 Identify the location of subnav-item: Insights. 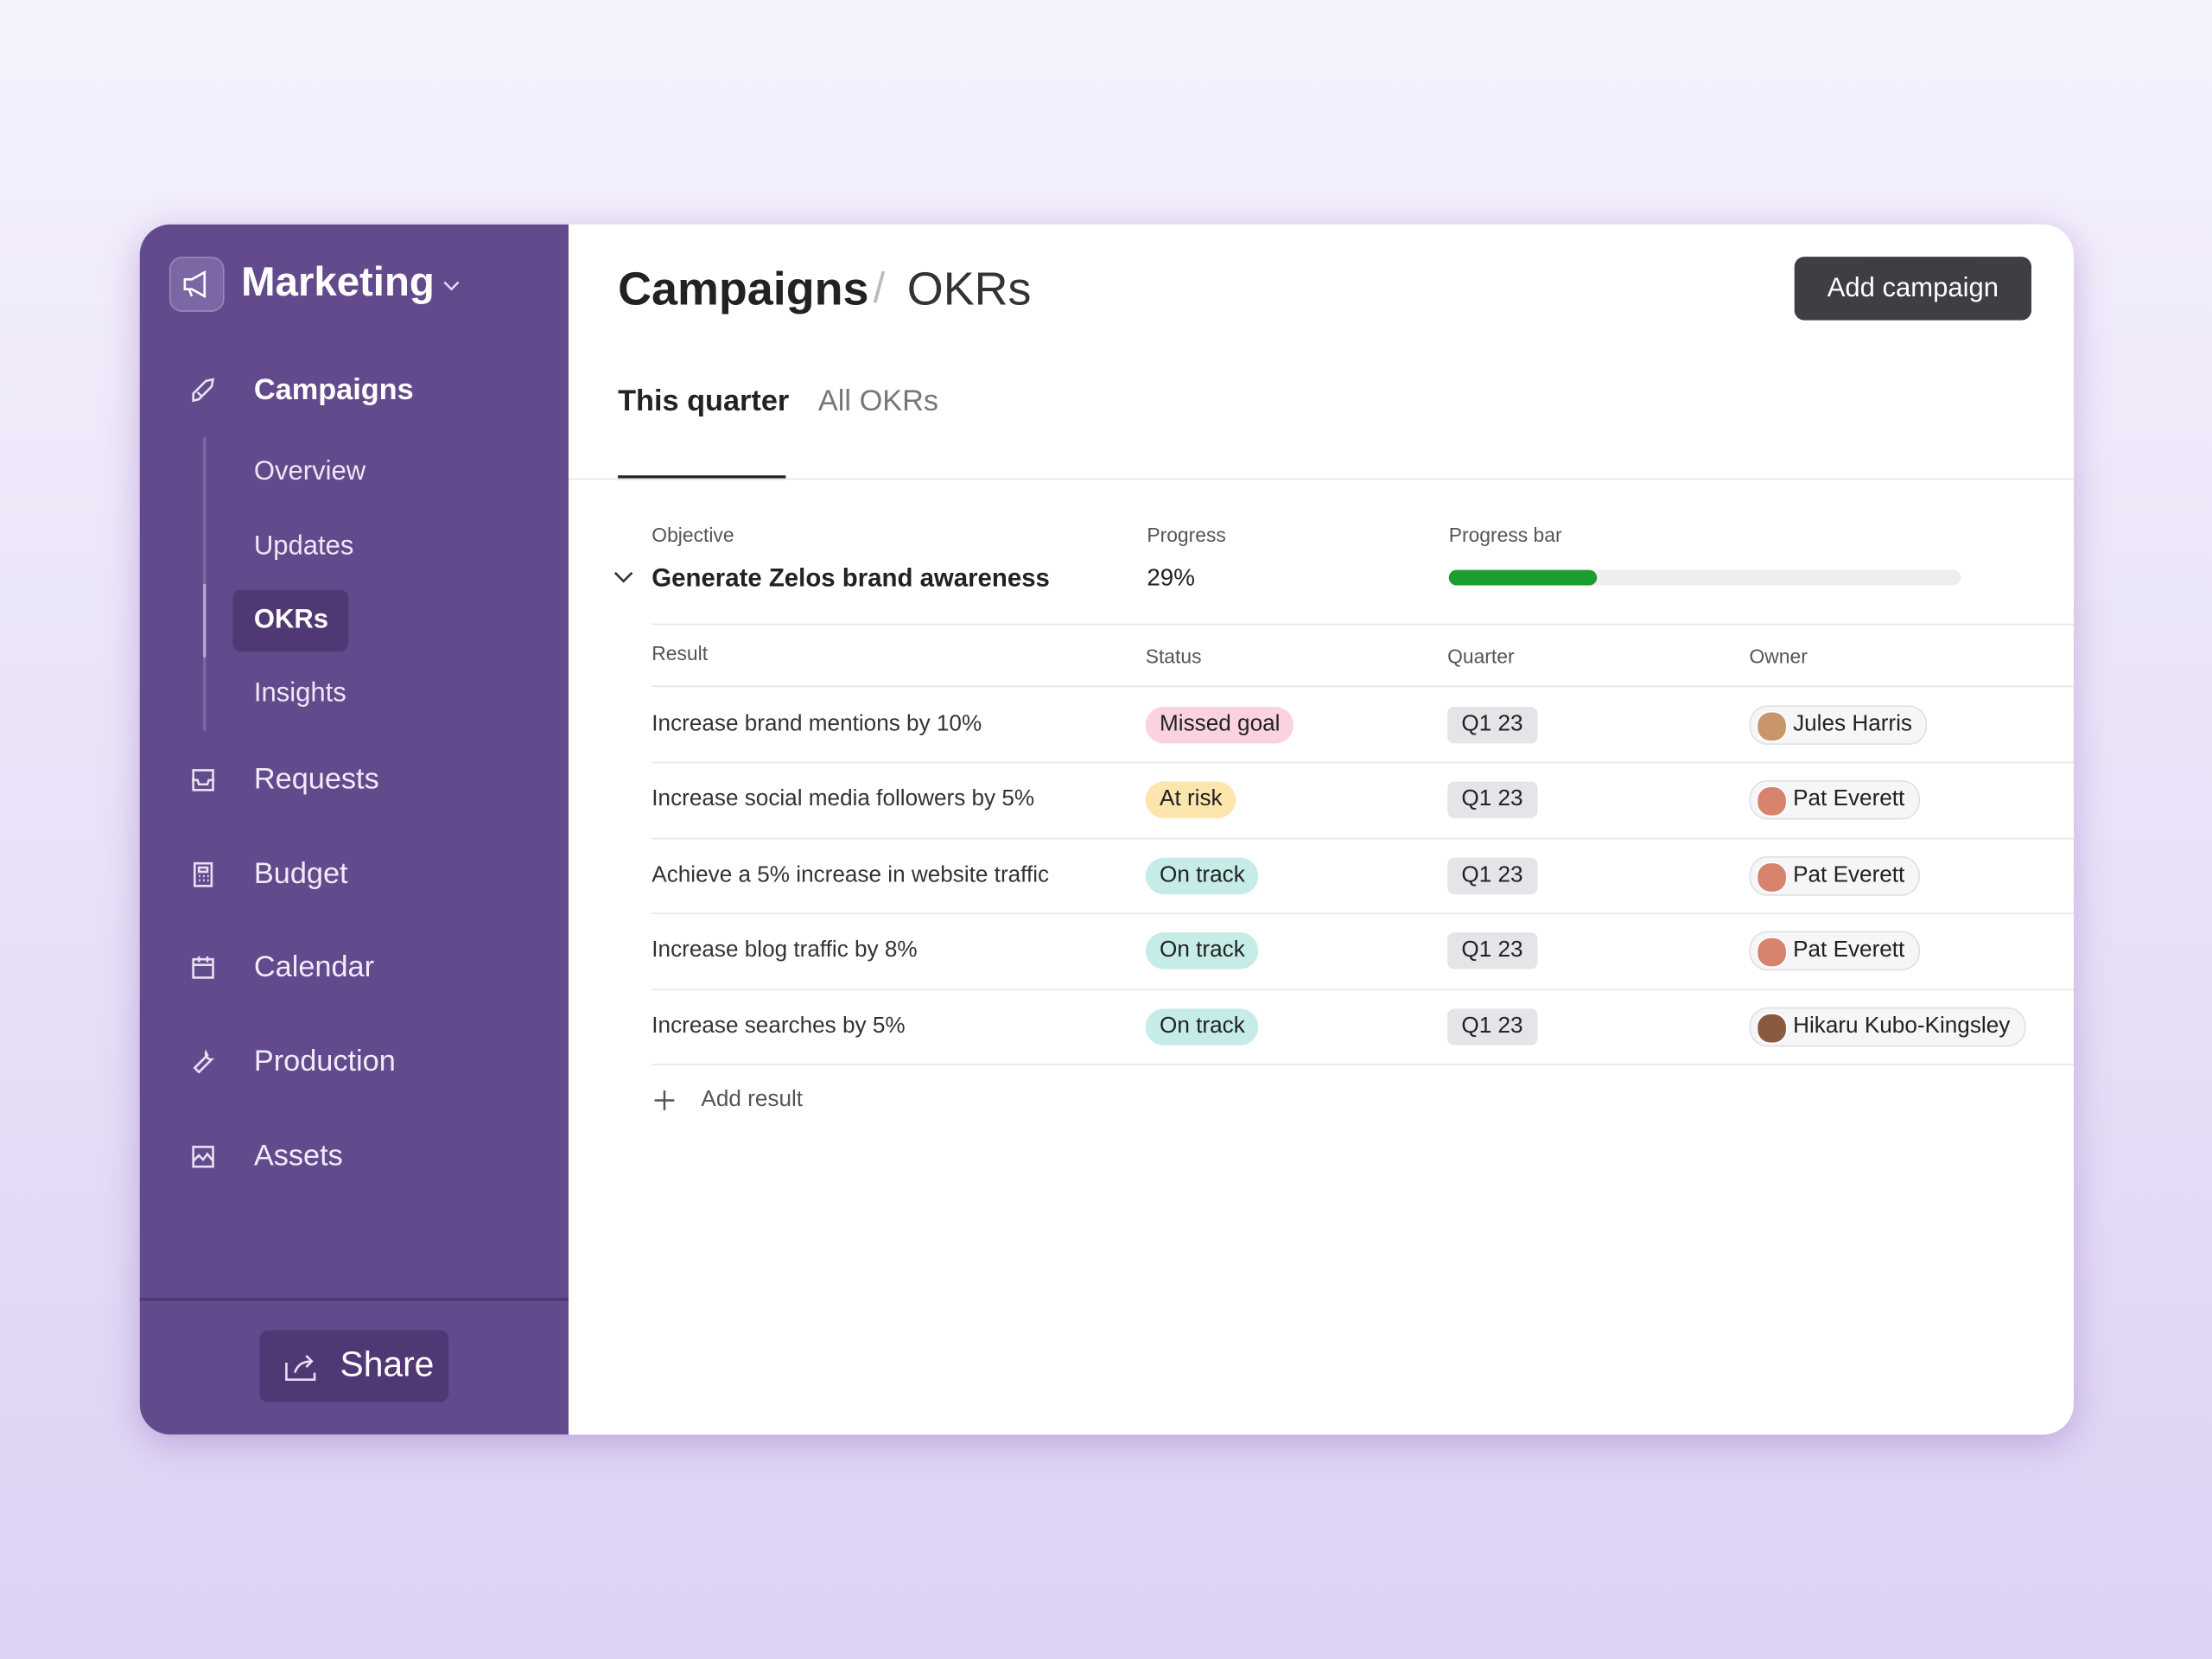
(299, 693).